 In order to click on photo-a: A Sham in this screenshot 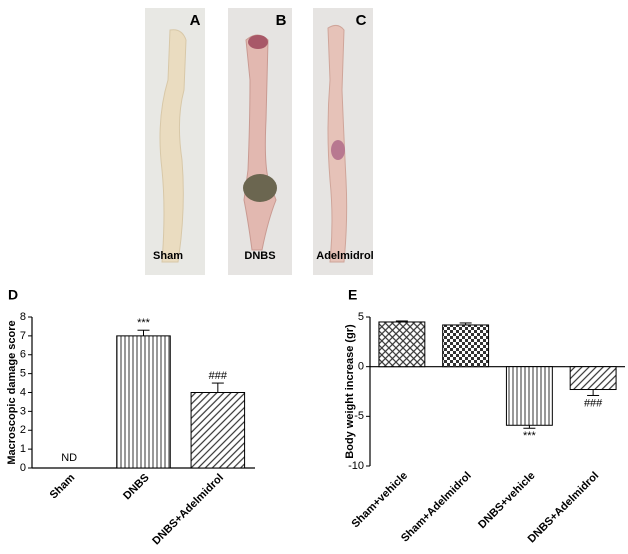, I will do `click(175, 141)`.